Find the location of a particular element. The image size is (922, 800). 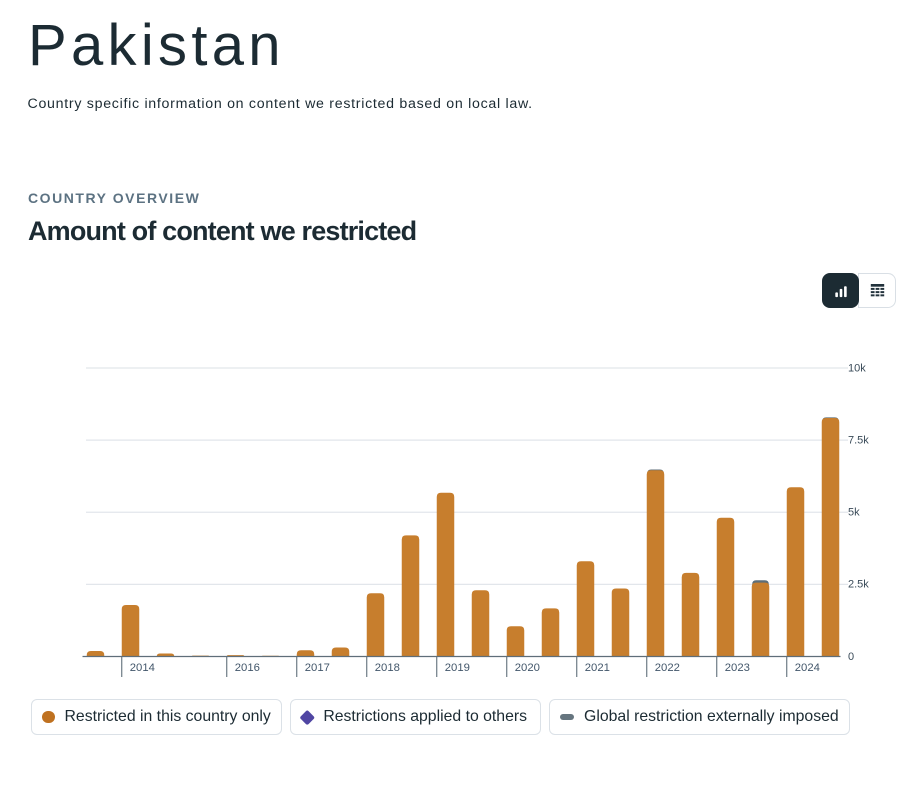

svg-text: 7.5k is located at coordinates (858, 440).